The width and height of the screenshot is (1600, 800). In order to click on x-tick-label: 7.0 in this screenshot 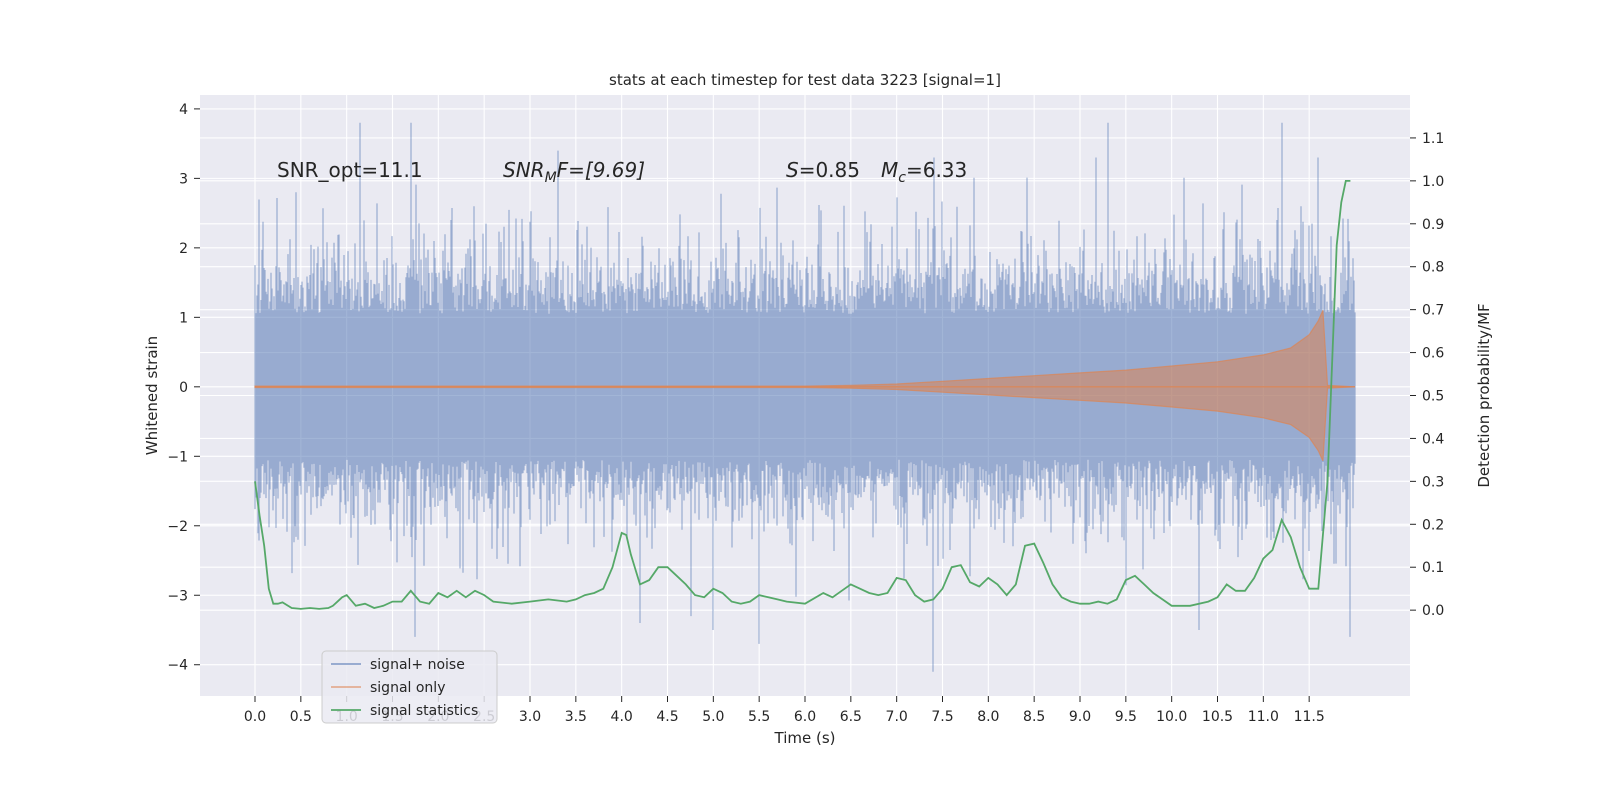, I will do `click(897, 717)`.